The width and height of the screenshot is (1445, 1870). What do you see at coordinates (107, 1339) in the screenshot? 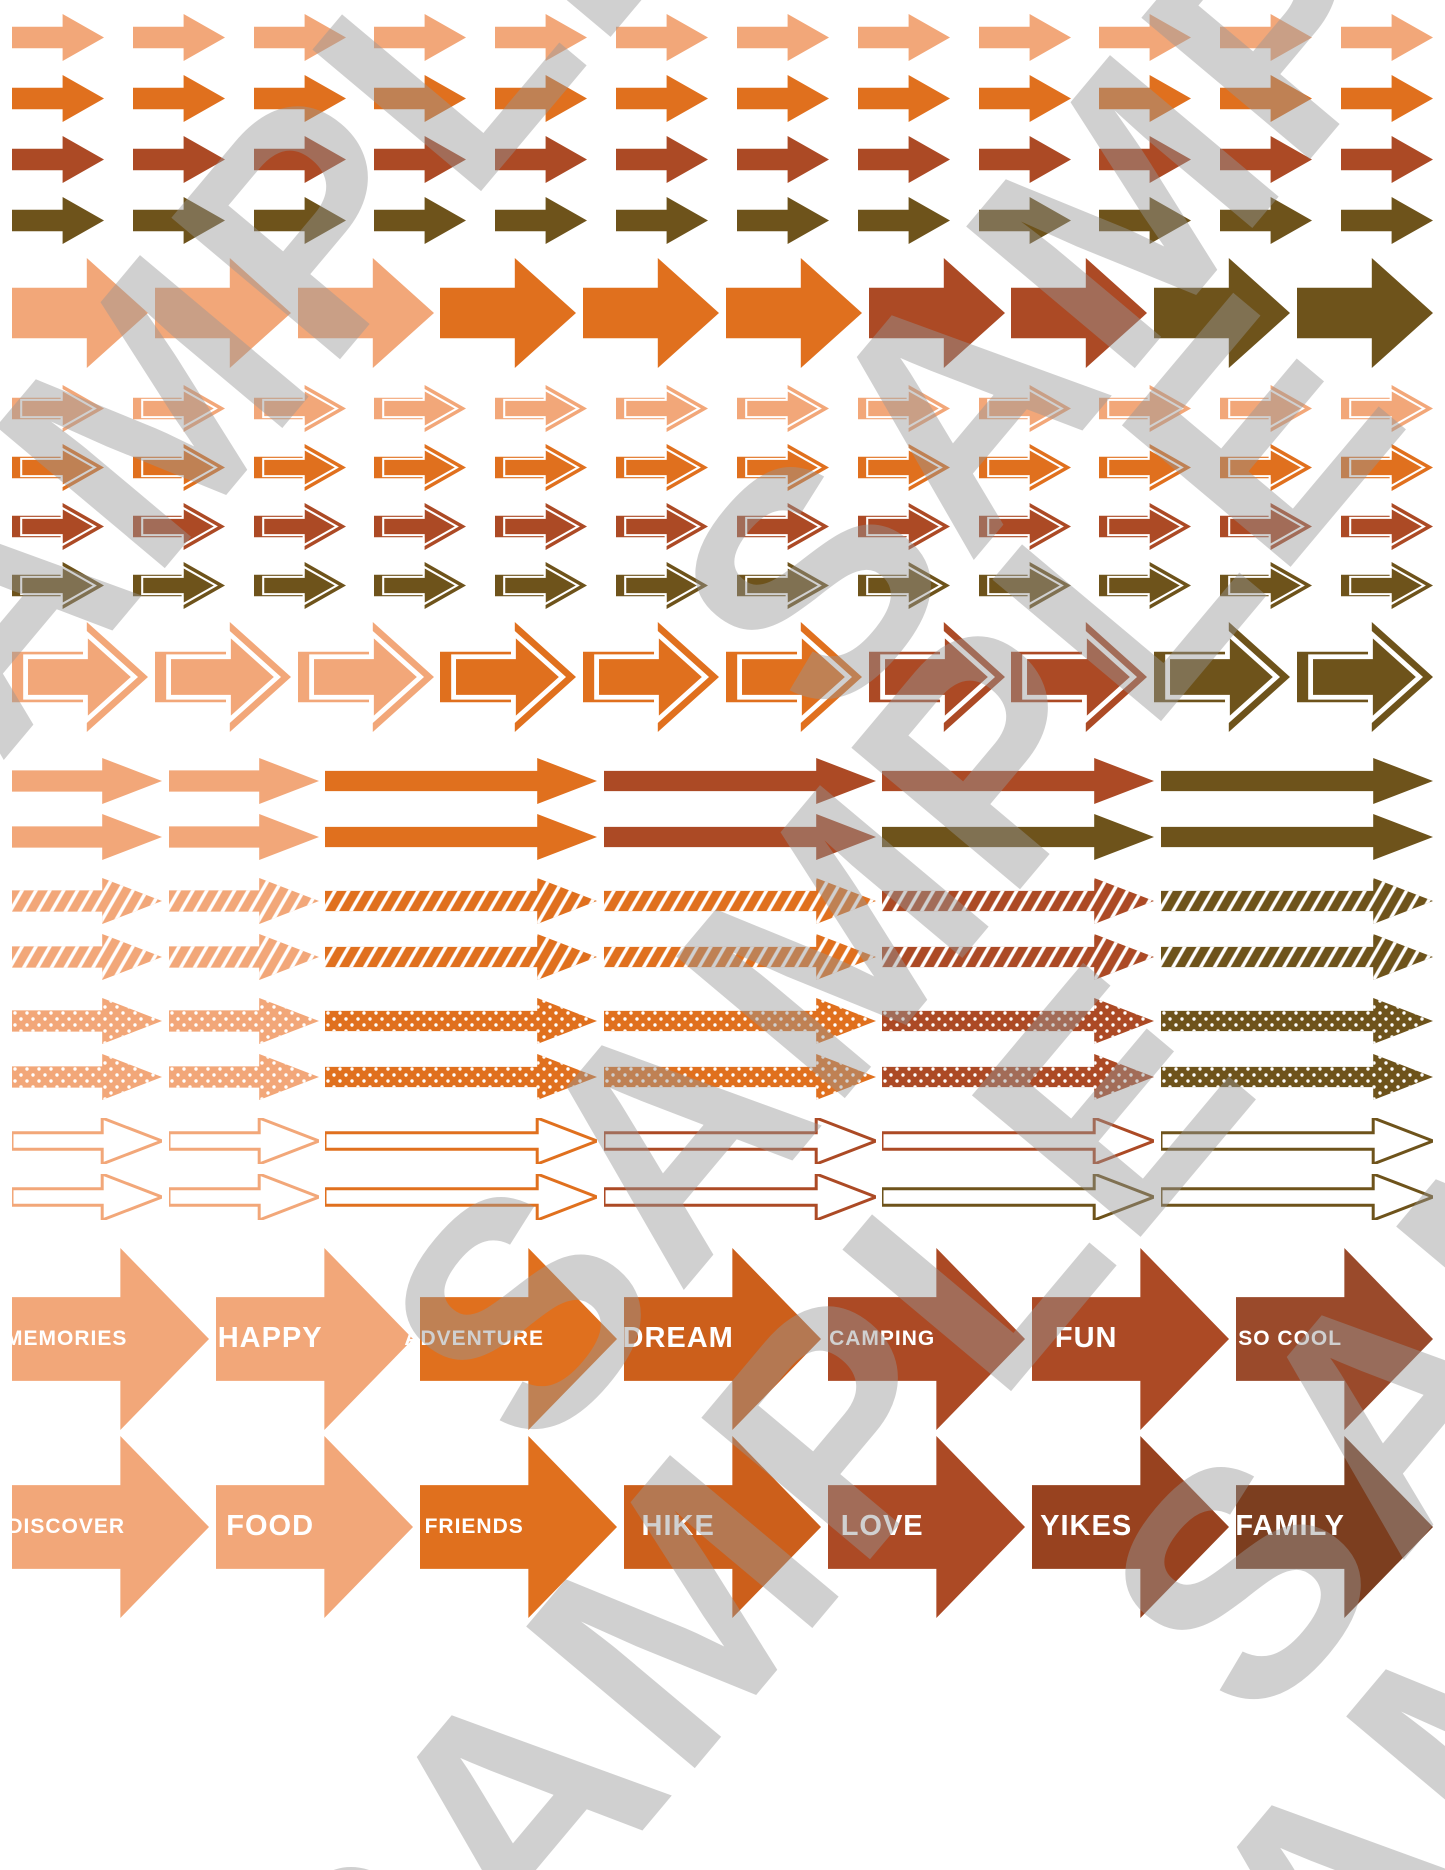
I see `labeled-arrow-memories: MEMORIES` at bounding box center [107, 1339].